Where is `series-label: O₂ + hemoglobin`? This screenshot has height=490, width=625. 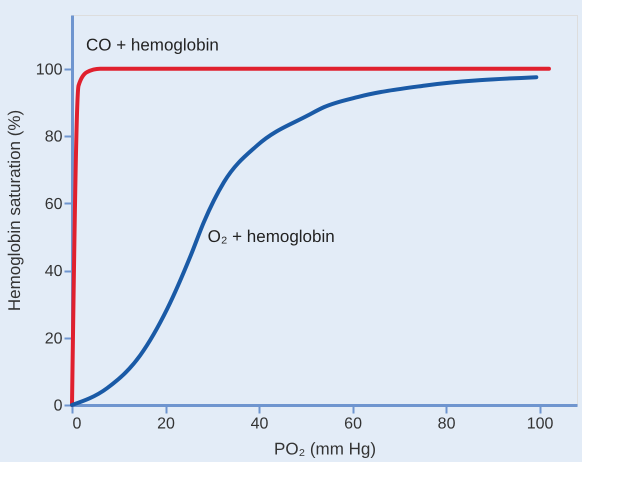
series-label: O₂ + hemoglobin is located at coordinates (271, 236).